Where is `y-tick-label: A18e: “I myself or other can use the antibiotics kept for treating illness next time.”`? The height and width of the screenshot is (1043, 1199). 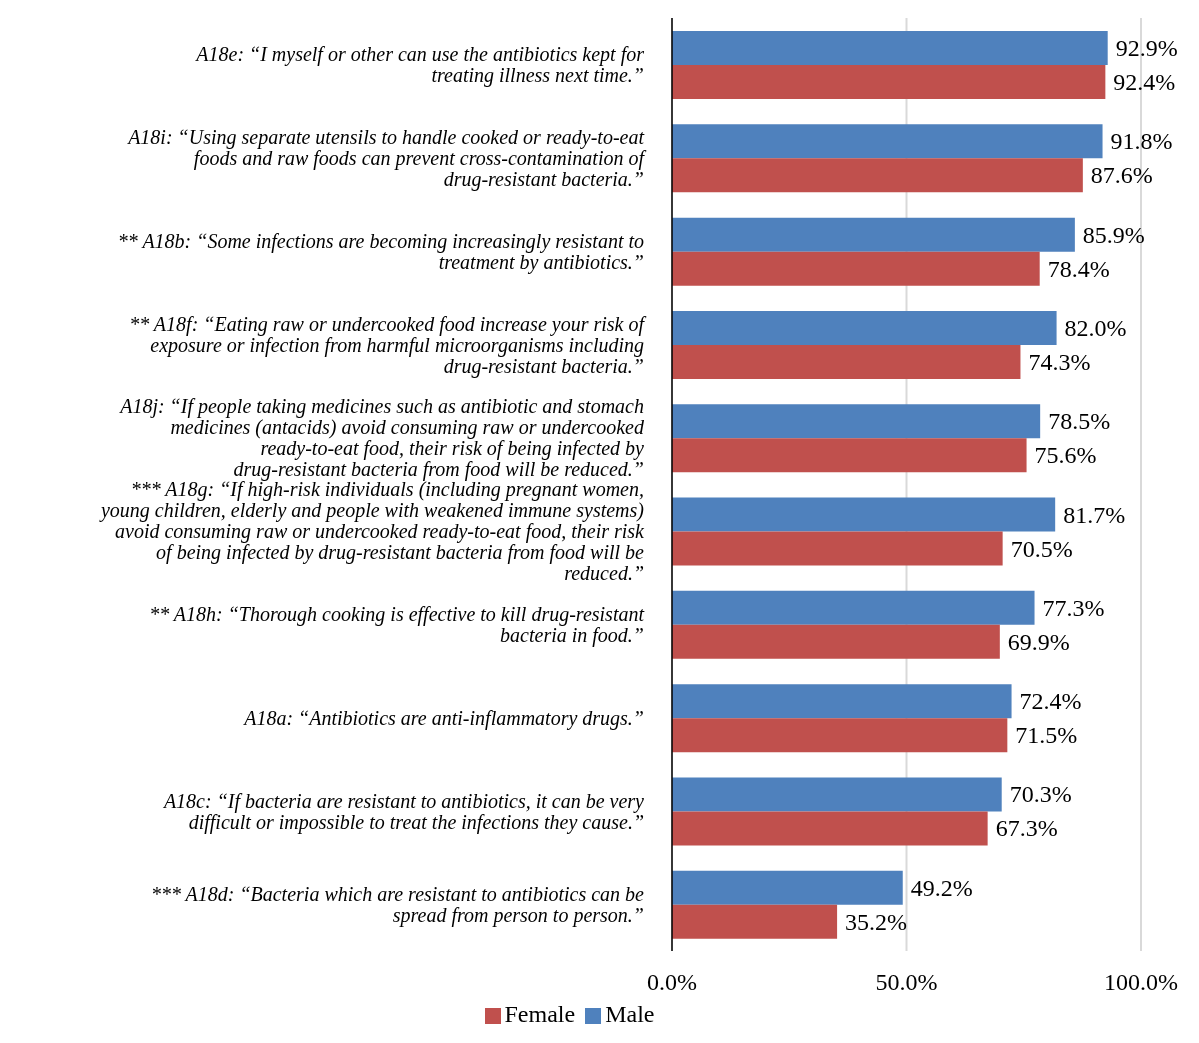 y-tick-label: A18e: “I myself or other can use the antibiotics kept for treating illness next time.” is located at coordinates (419, 65).